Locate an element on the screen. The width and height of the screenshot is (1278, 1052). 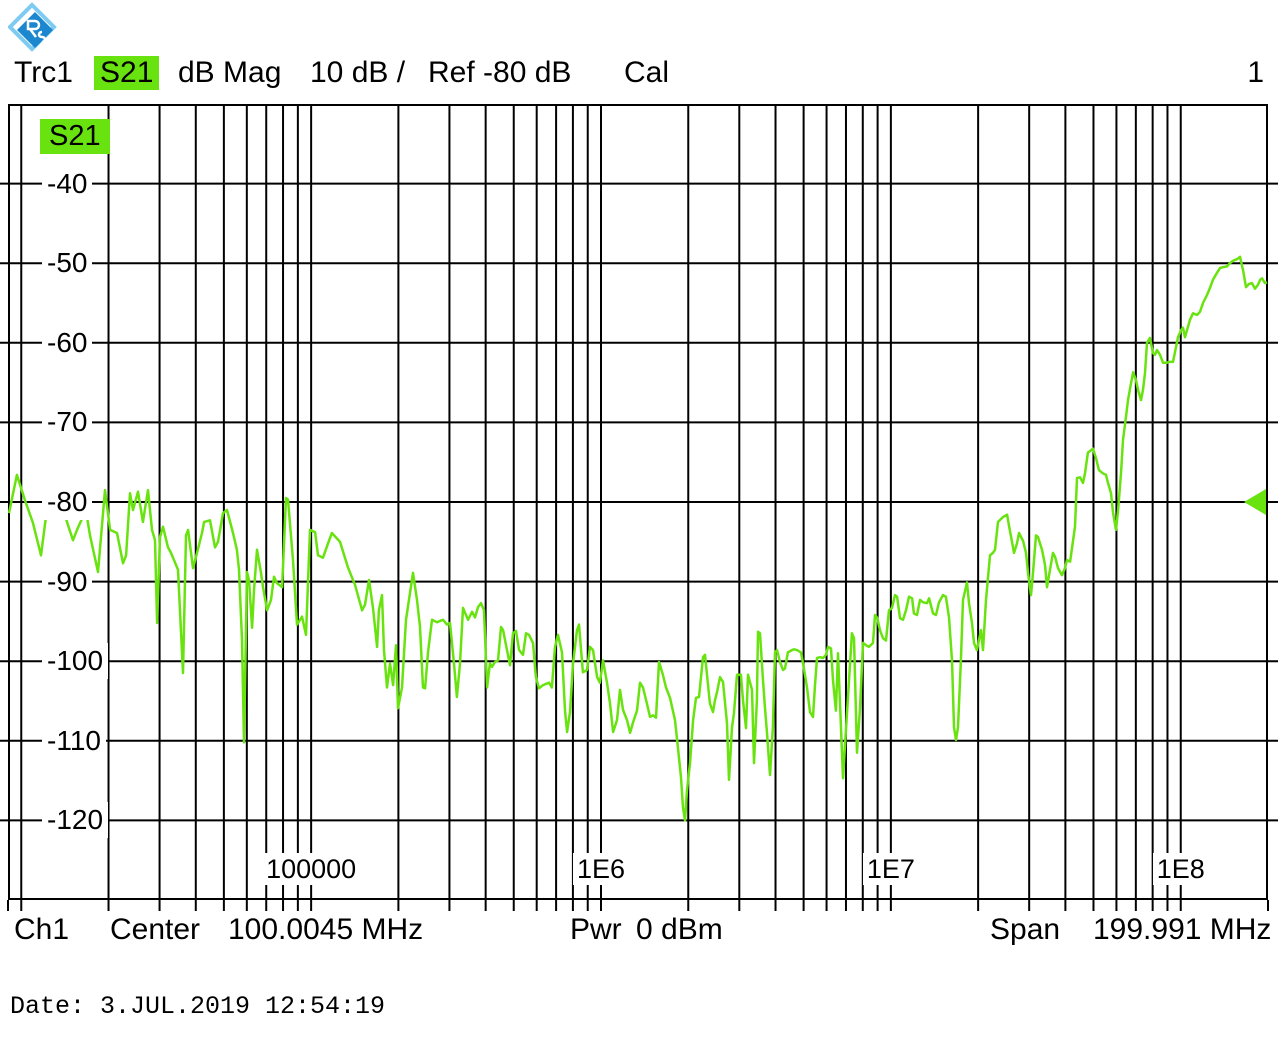
trace-label: Trc1 is located at coordinates (43, 72).